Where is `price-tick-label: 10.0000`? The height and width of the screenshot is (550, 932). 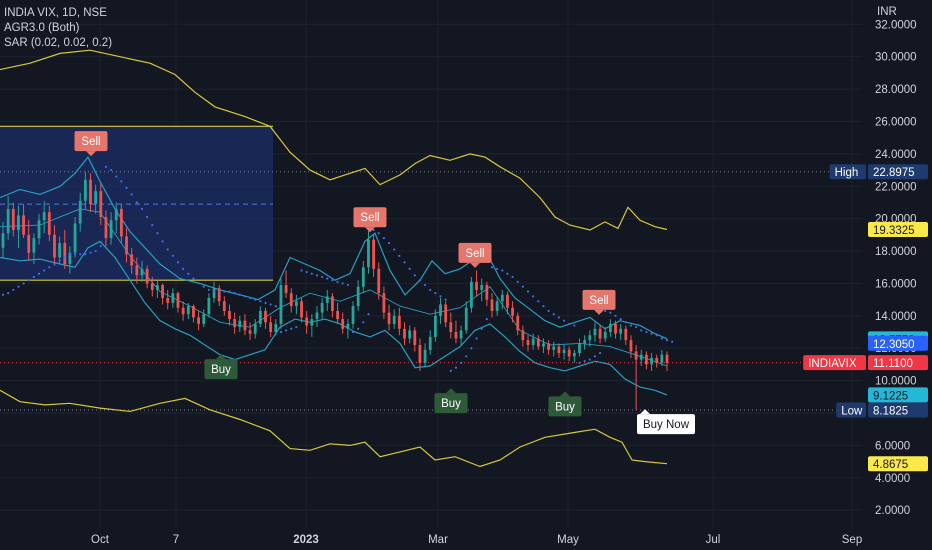
price-tick-label: 10.0000 is located at coordinates (896, 382).